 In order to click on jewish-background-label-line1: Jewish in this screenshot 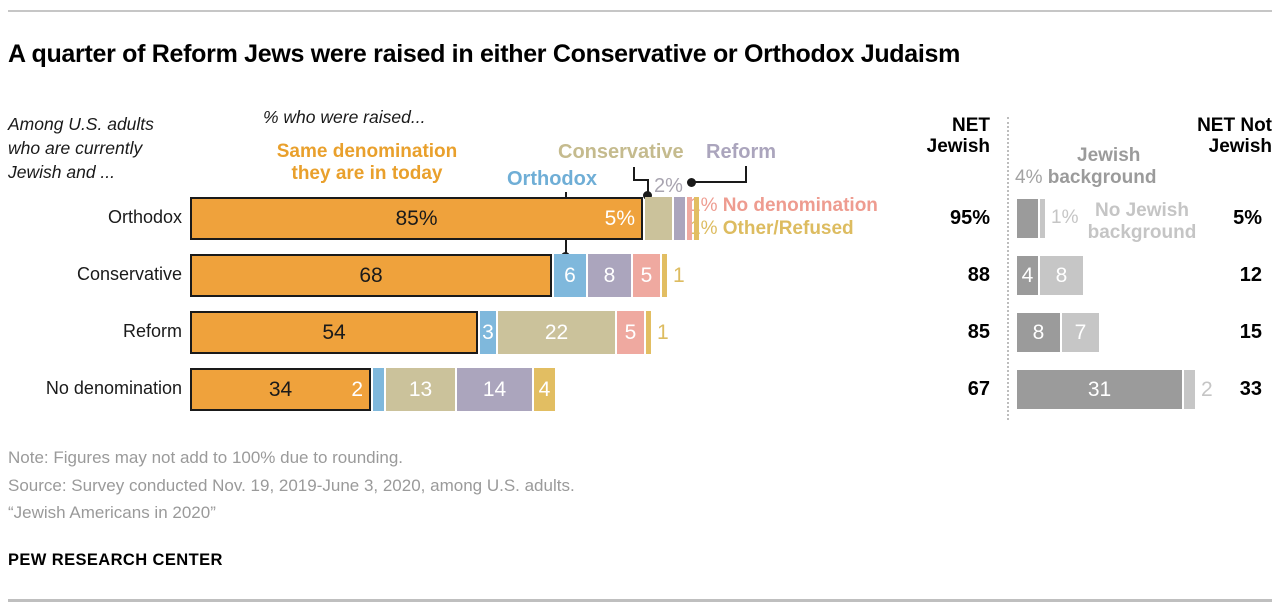, I will do `click(1109, 155)`.